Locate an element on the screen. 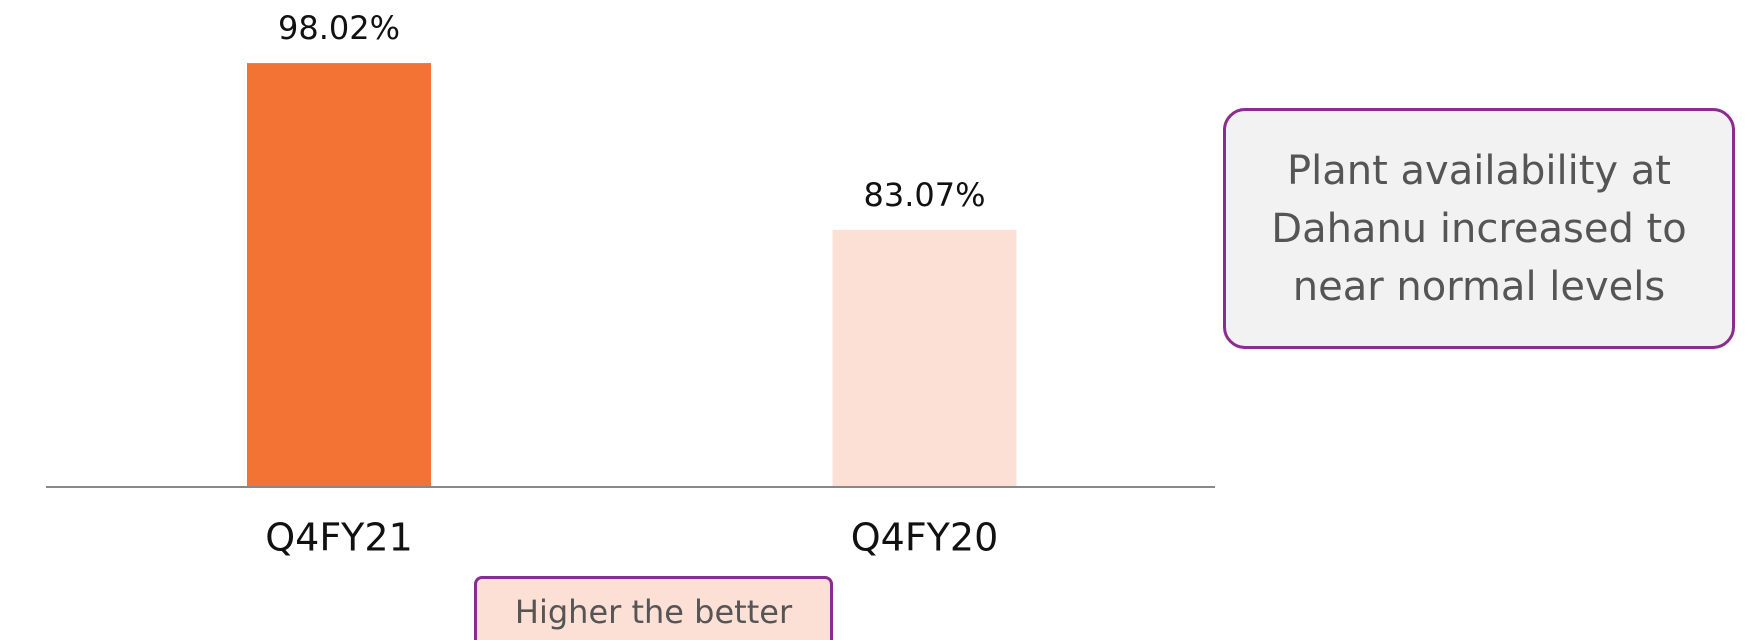 Image resolution: width=1750 pixels, height=640 pixels. value-label: 98.02% is located at coordinates (339, 28).